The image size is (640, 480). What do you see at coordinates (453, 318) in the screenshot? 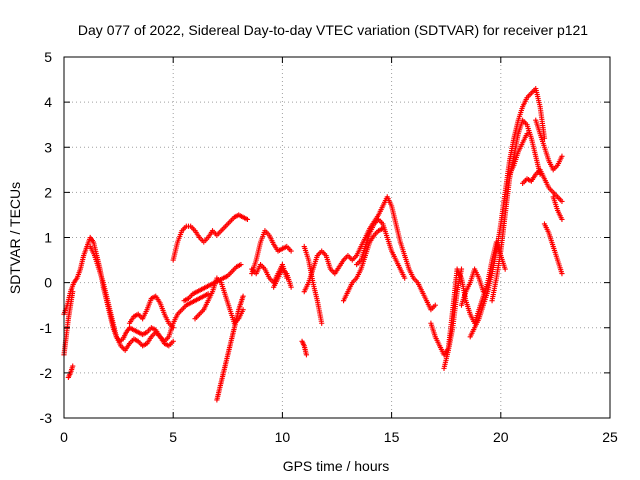
I see `series-track-s` at bounding box center [453, 318].